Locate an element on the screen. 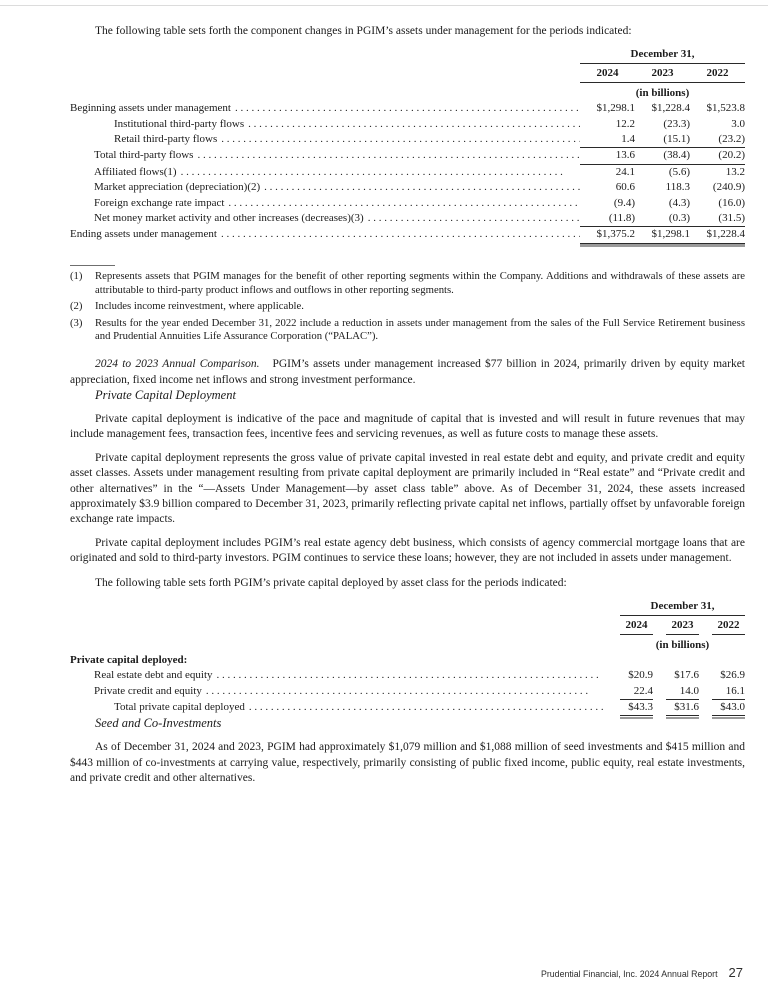 The width and height of the screenshot is (768, 1004). value-cell: $1,523.8 is located at coordinates (718, 108).